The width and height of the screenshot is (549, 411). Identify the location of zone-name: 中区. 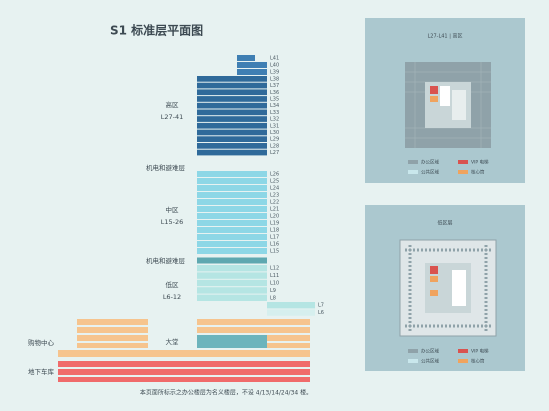
(173, 209).